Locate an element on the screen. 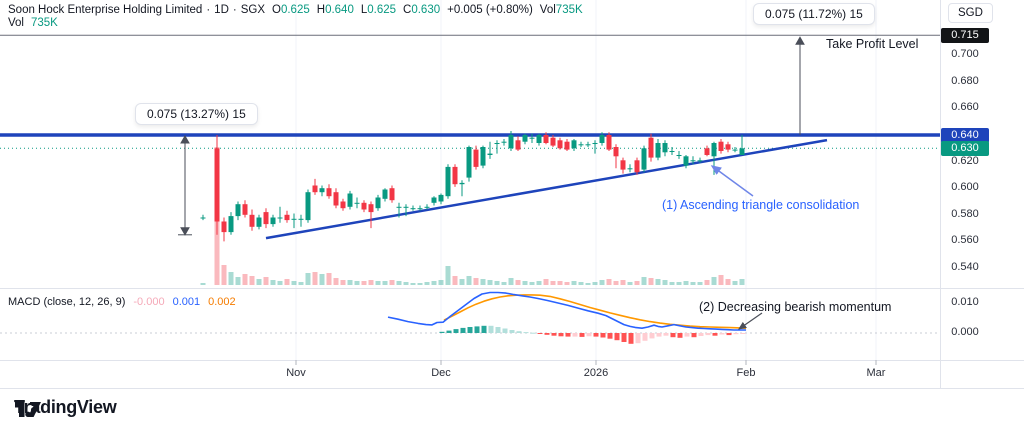 The image size is (1024, 433). low-value: 0.625 is located at coordinates (382, 10).